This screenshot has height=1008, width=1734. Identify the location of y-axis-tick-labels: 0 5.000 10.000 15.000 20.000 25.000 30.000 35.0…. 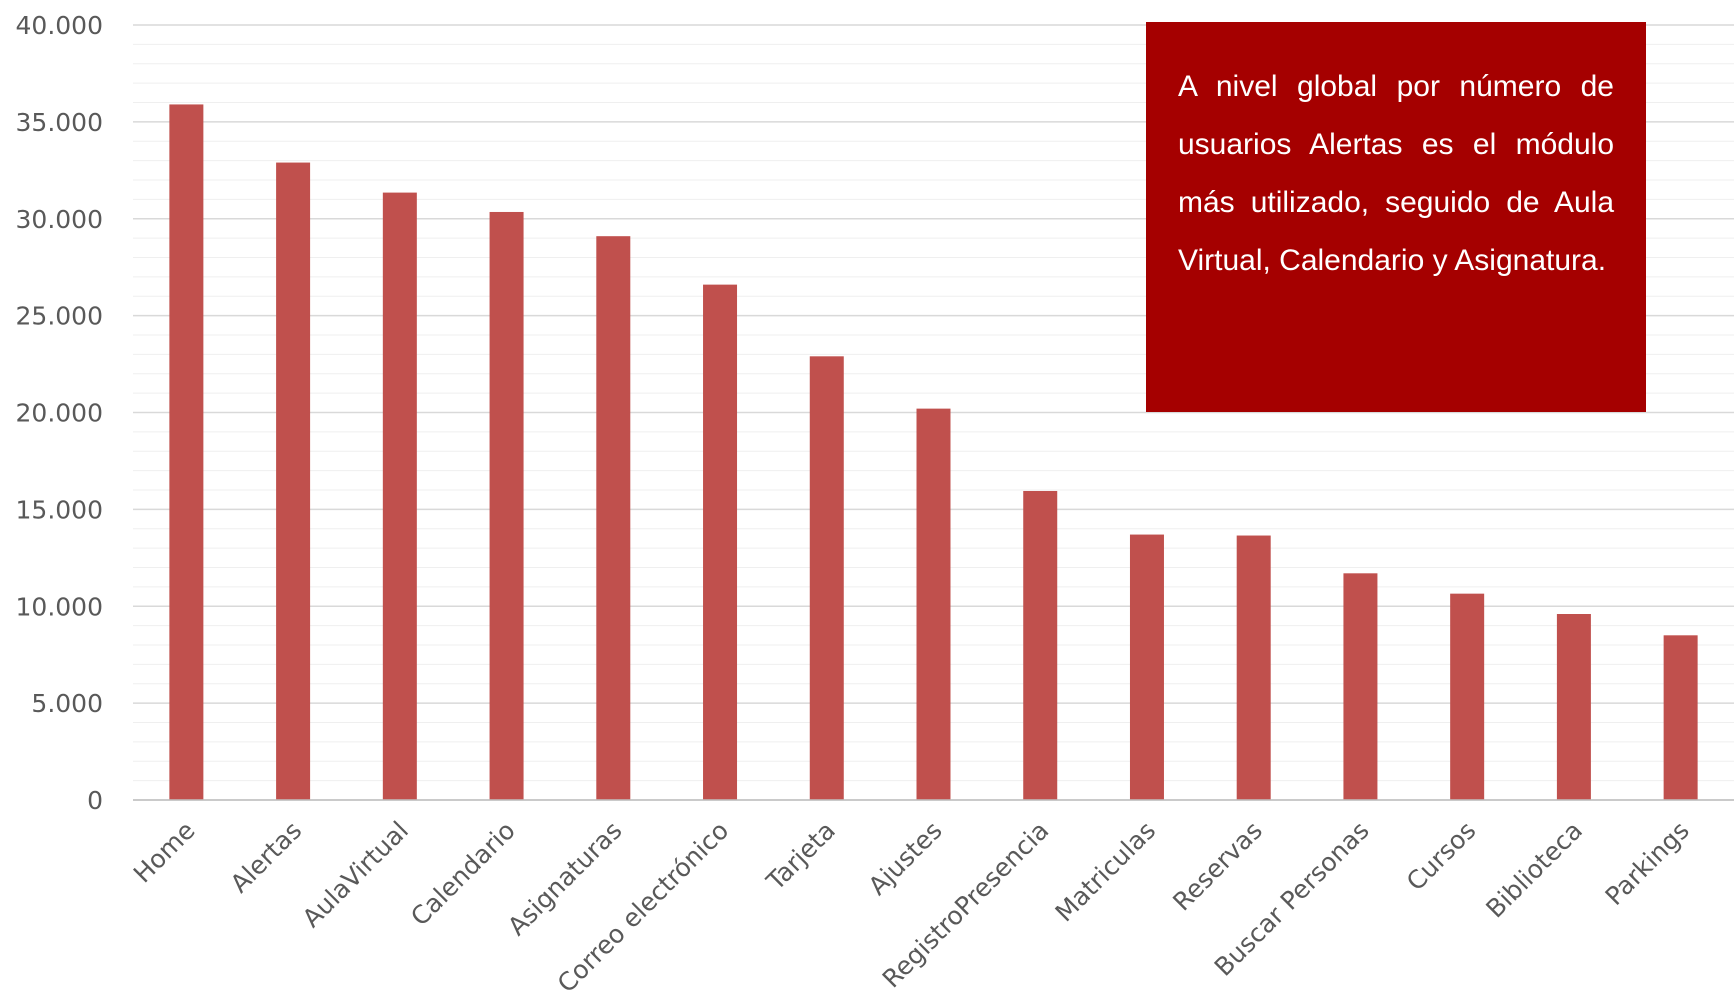
(59, 413).